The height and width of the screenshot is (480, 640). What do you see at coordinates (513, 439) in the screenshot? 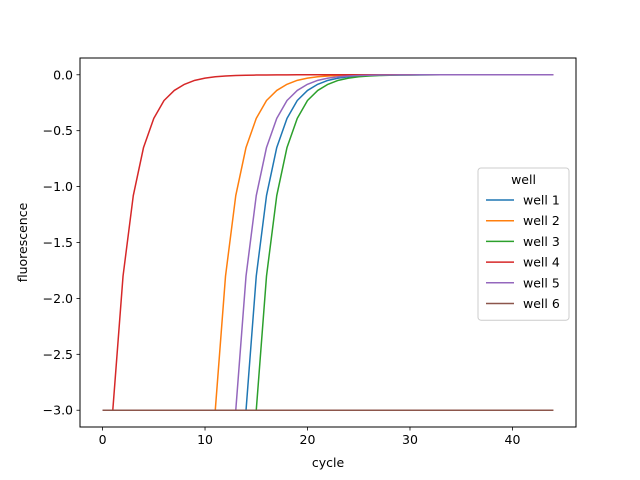
I see `x-tick-label: 40` at bounding box center [513, 439].